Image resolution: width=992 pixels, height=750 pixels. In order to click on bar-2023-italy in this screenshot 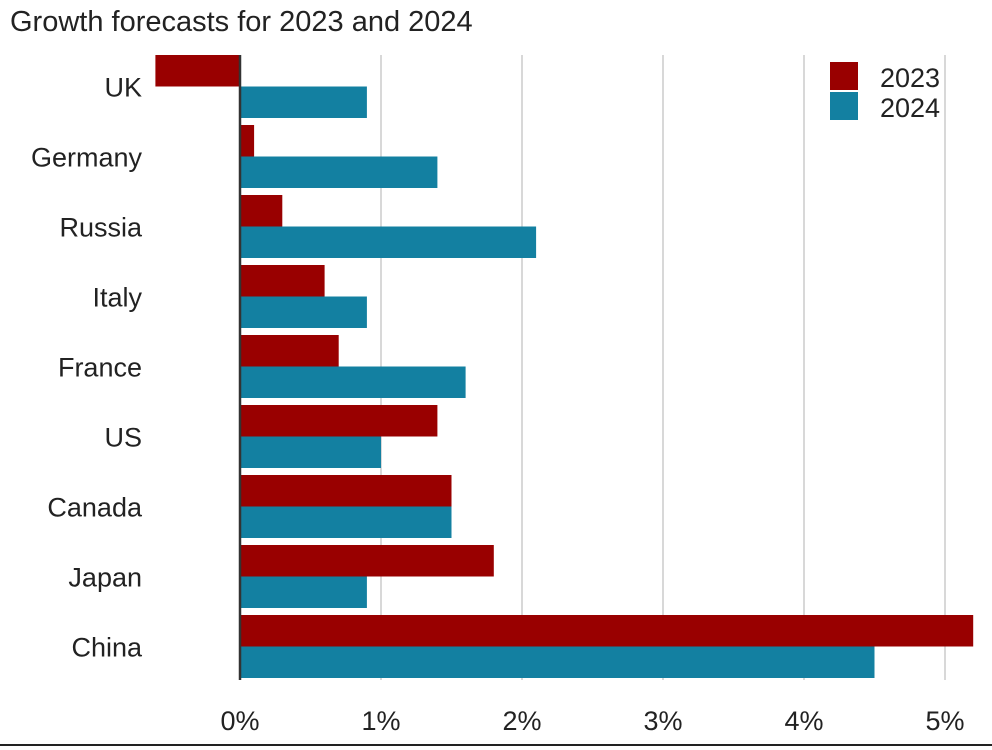, I will do `click(282, 281)`.